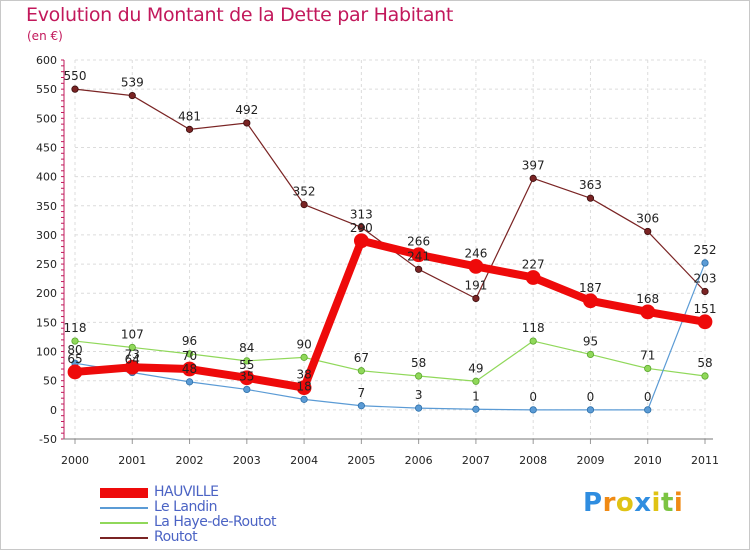  What do you see at coordinates (46, 177) in the screenshot?
I see `y-tick-label: 400` at bounding box center [46, 177].